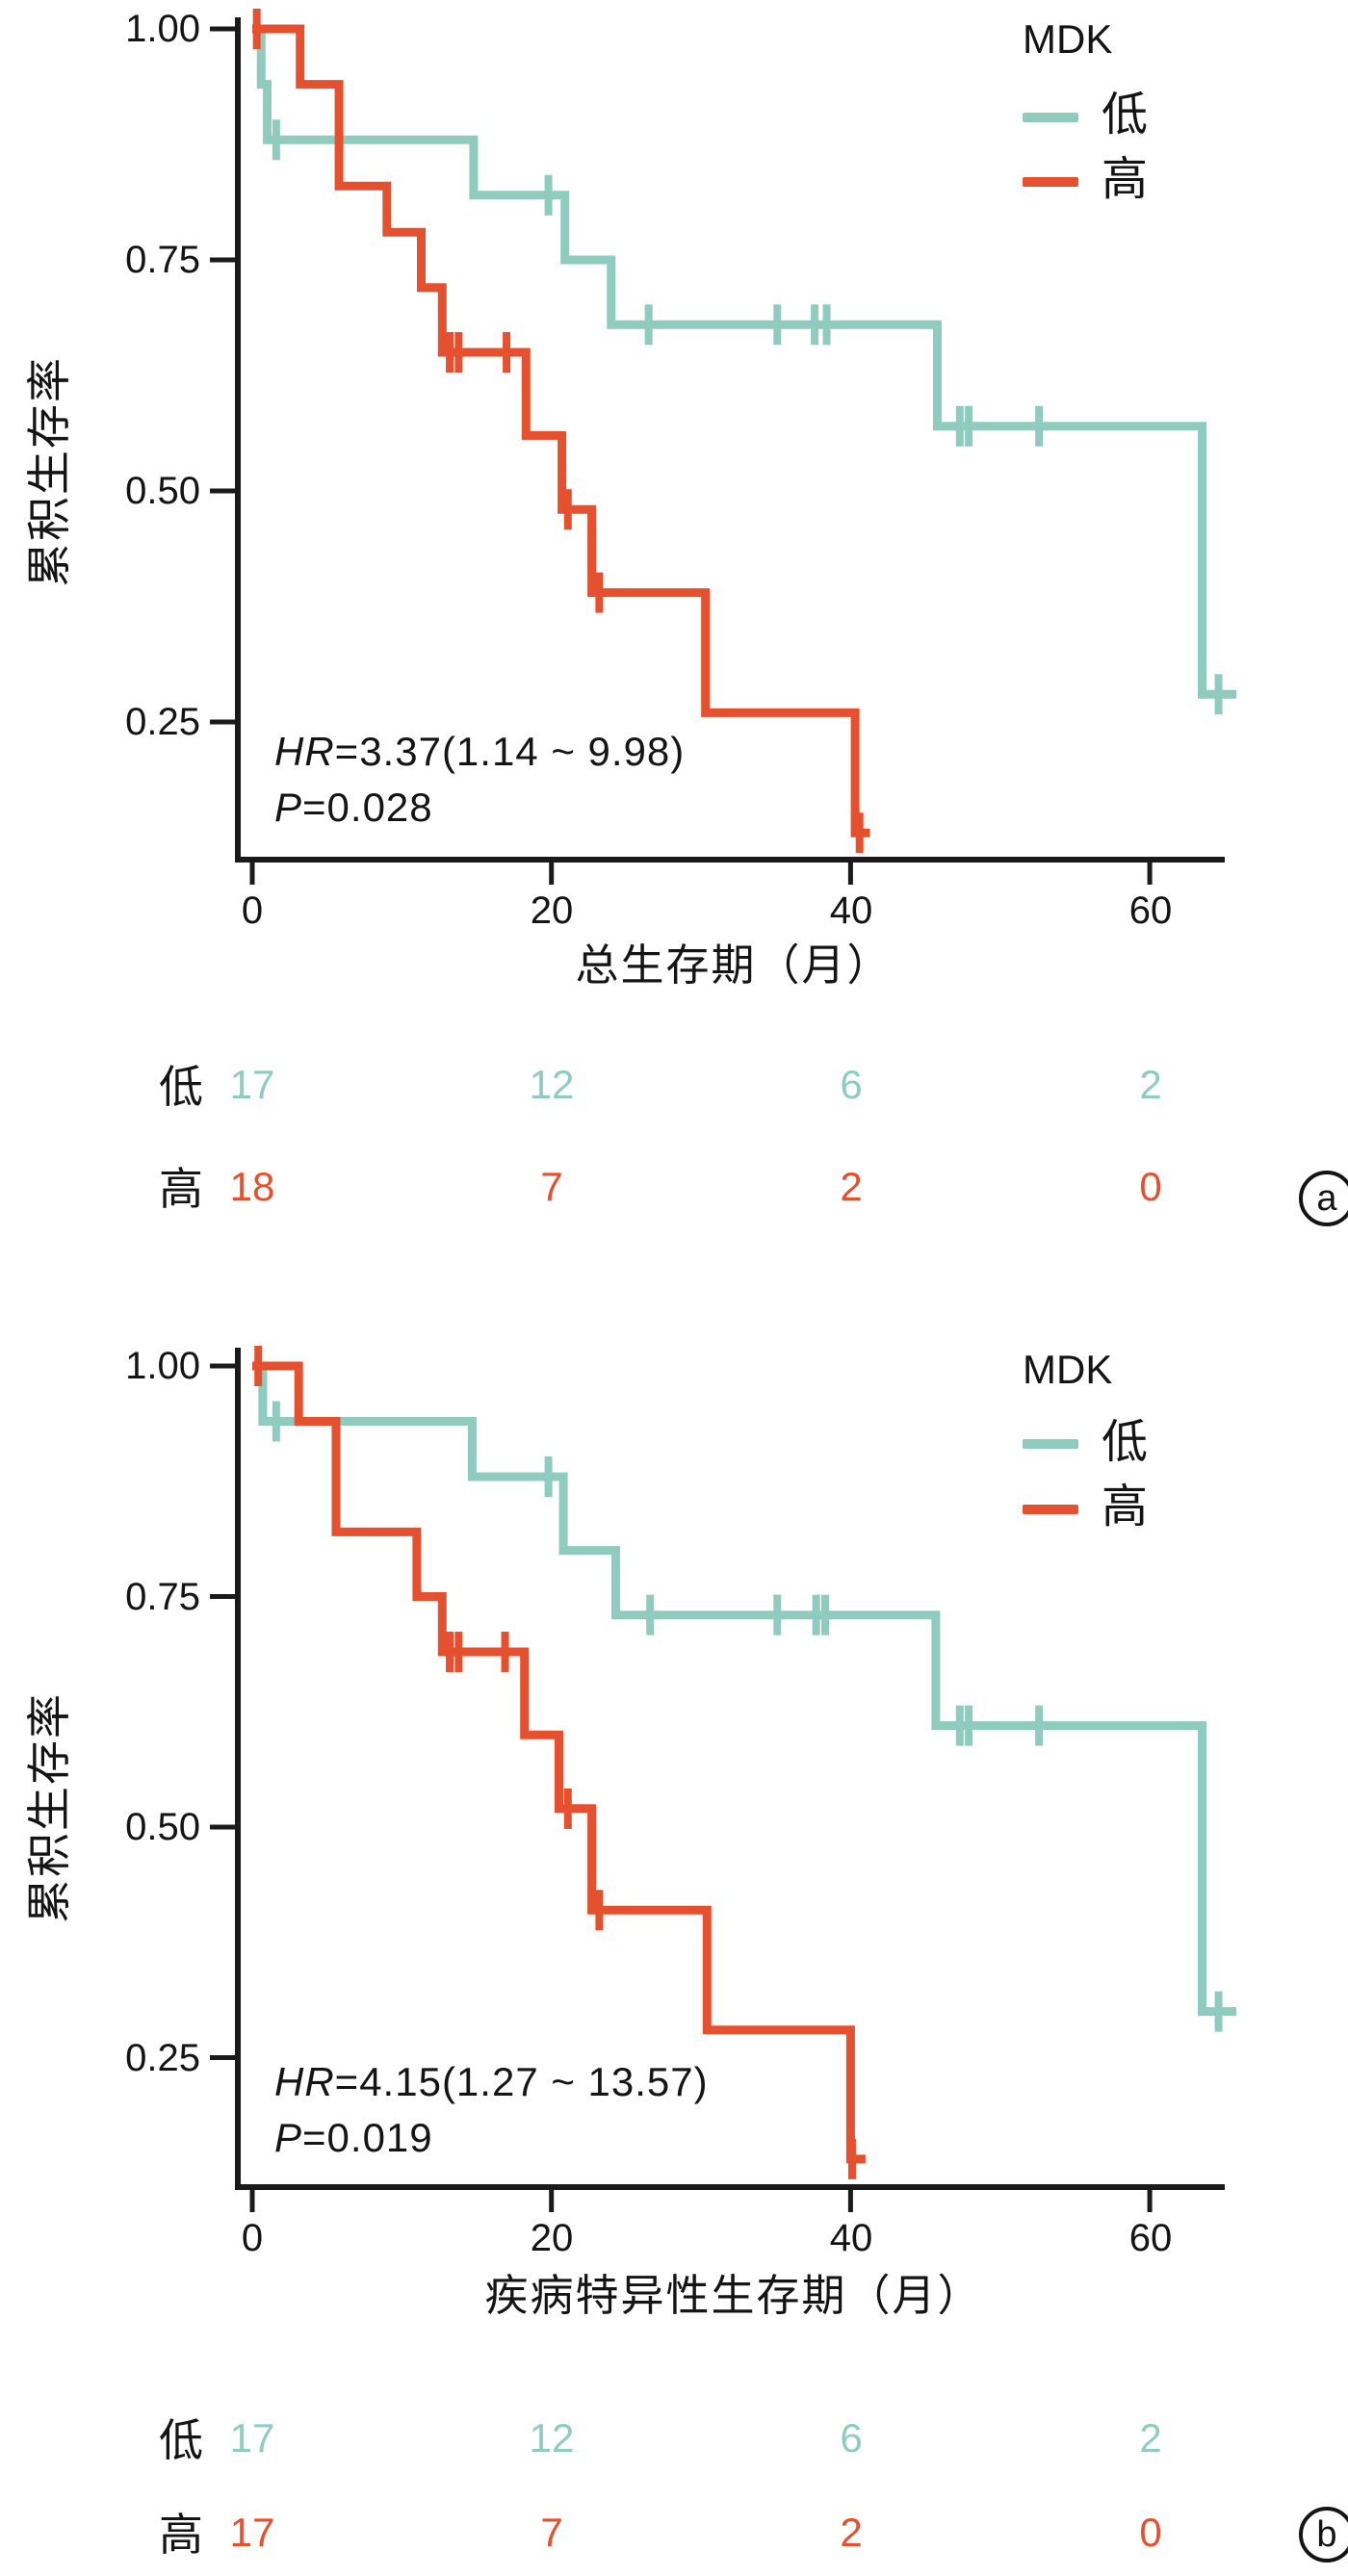 This screenshot has width=1348, height=2576. I want to click on p-annotation: P=0.028, so click(353, 808).